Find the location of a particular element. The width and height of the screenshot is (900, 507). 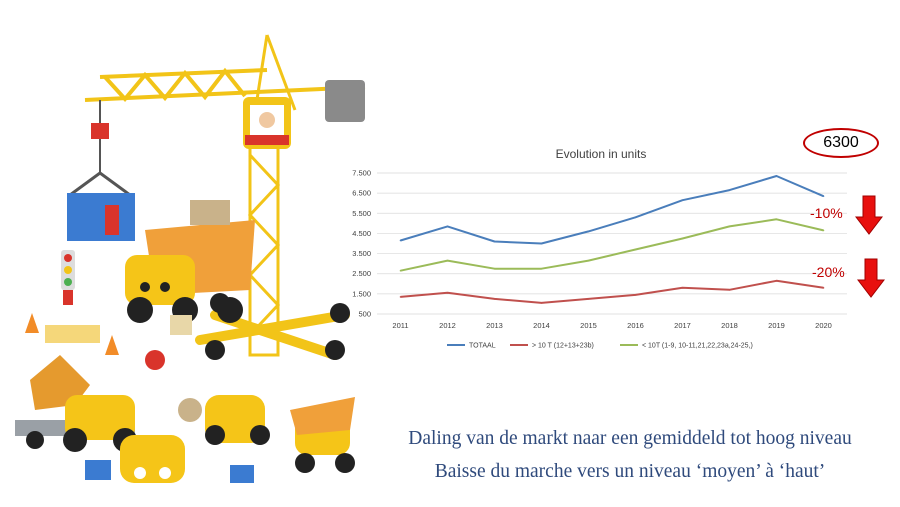

total-callout-value: 6300 is located at coordinates (841, 142).